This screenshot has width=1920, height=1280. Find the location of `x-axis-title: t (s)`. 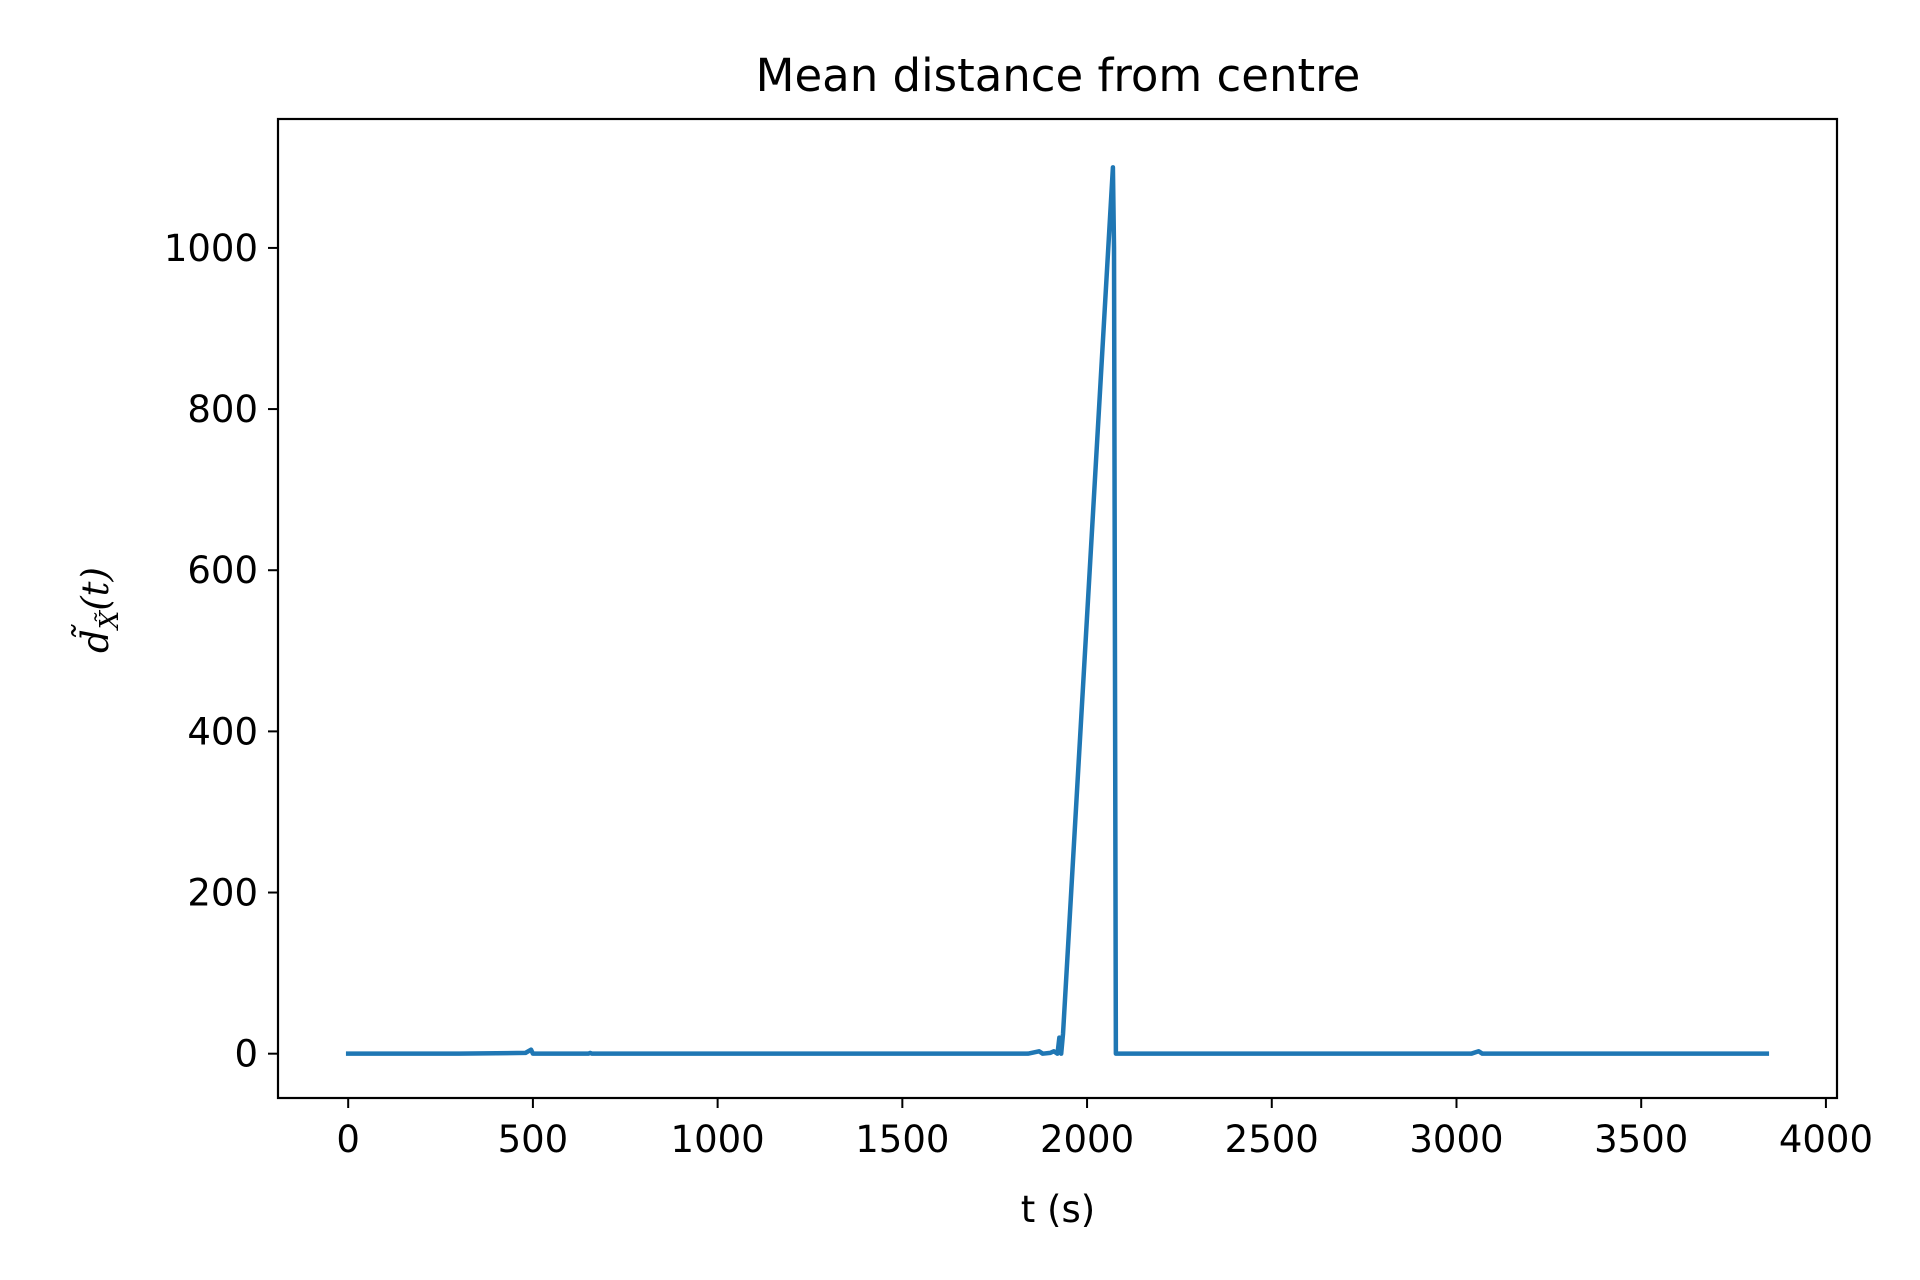

x-axis-title: t (s) is located at coordinates (1058, 1209).